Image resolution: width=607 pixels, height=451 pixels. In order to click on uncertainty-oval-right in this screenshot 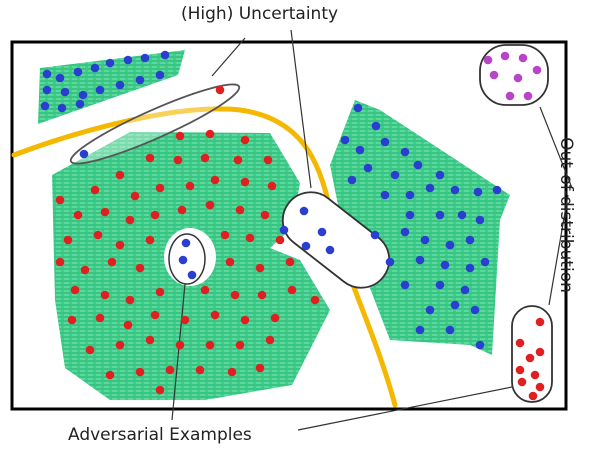, I will do `click(335, 240)`.